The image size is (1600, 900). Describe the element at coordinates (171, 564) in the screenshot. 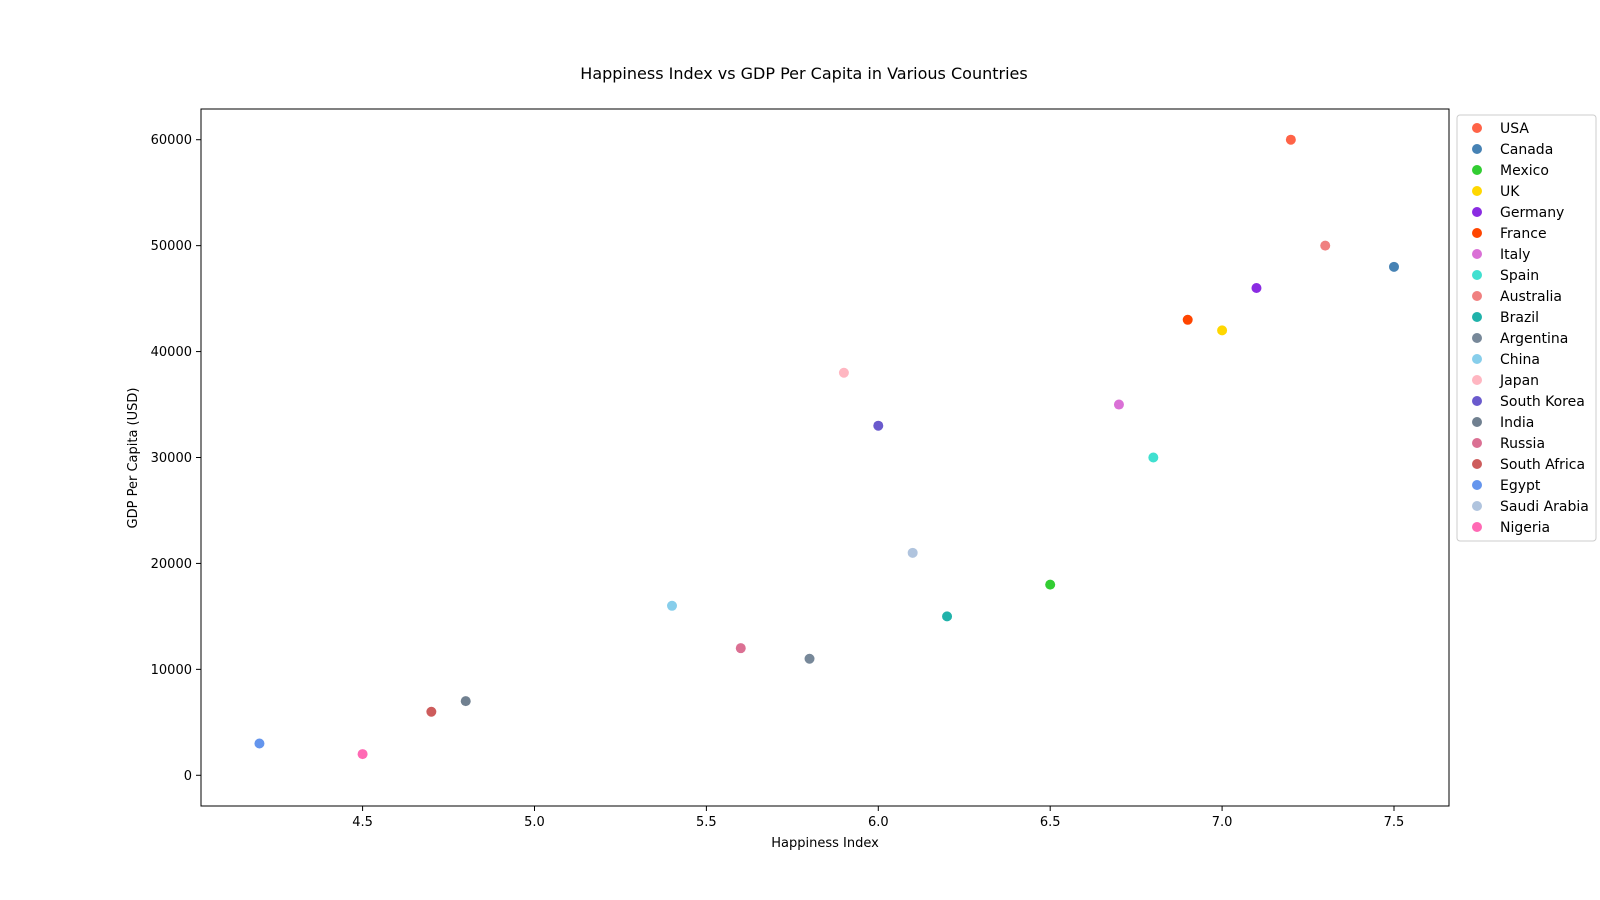

I see `y-tick-label: 20000` at that location.